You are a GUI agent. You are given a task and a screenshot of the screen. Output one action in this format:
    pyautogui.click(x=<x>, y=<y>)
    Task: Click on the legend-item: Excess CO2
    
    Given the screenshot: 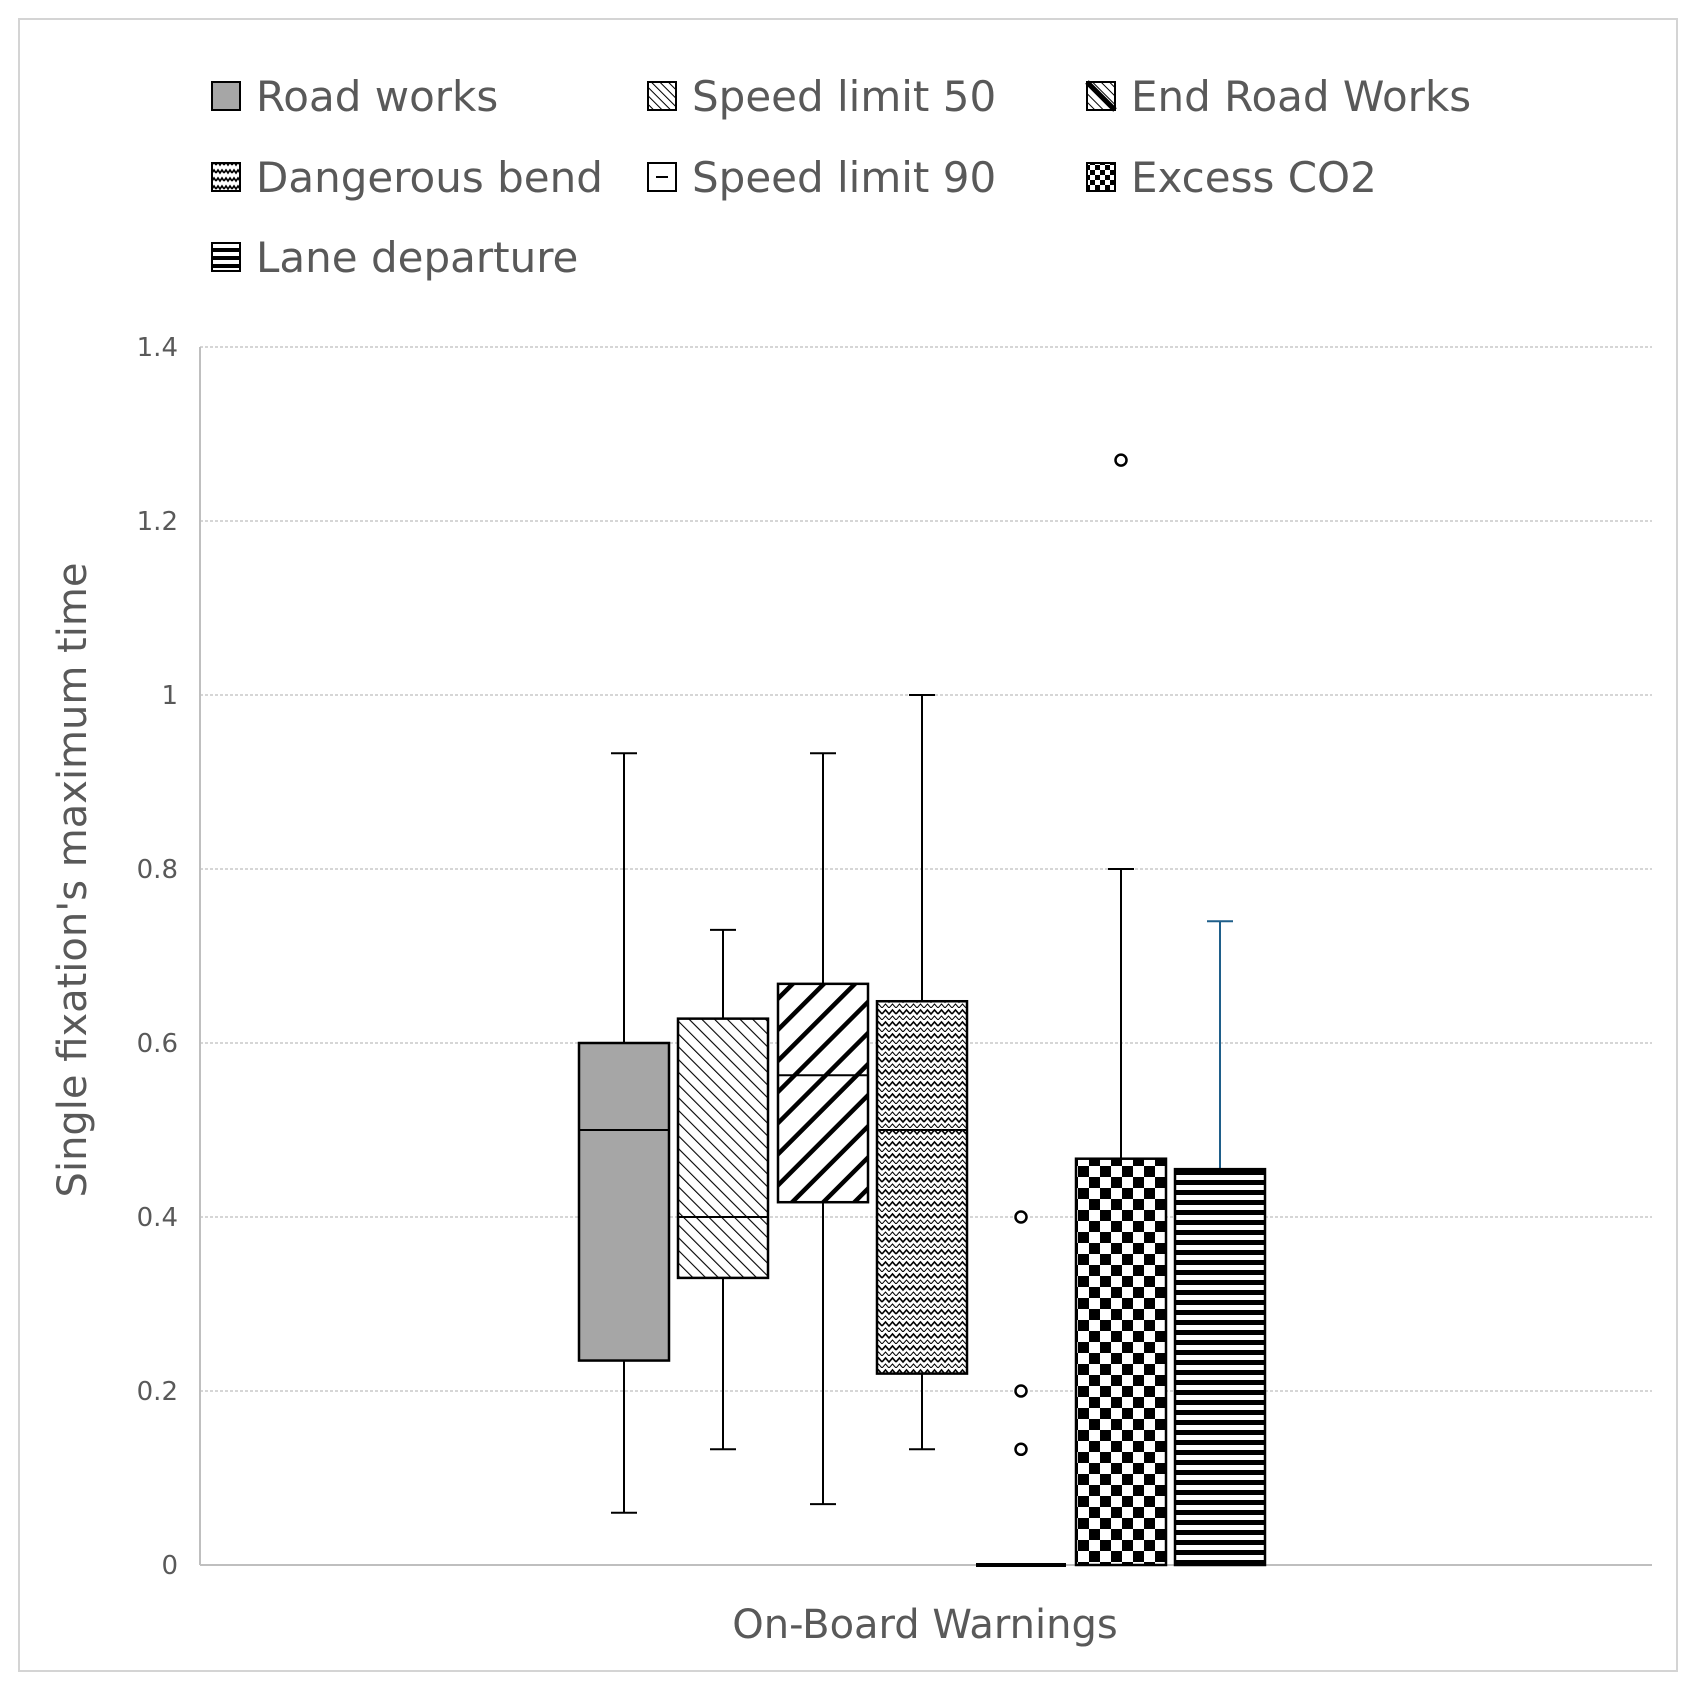 What is the action you would take?
    pyautogui.click(x=1231, y=177)
    